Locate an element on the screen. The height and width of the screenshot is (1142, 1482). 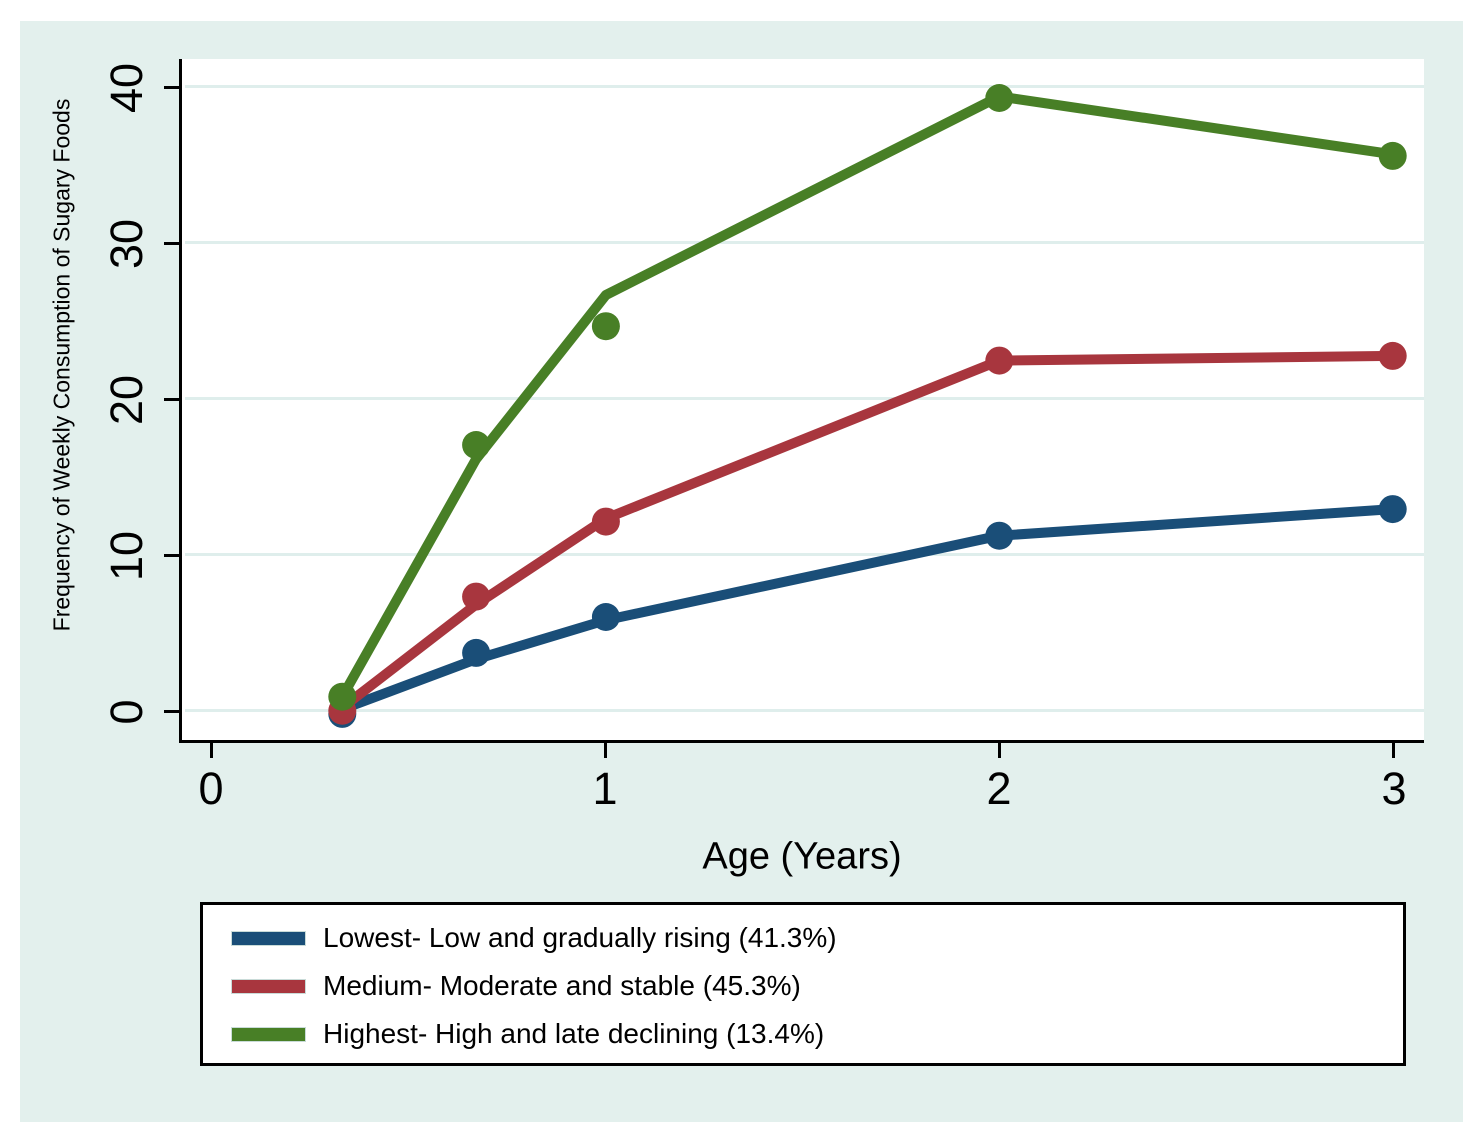
legend-swatch-lowest is located at coordinates (268, 938).